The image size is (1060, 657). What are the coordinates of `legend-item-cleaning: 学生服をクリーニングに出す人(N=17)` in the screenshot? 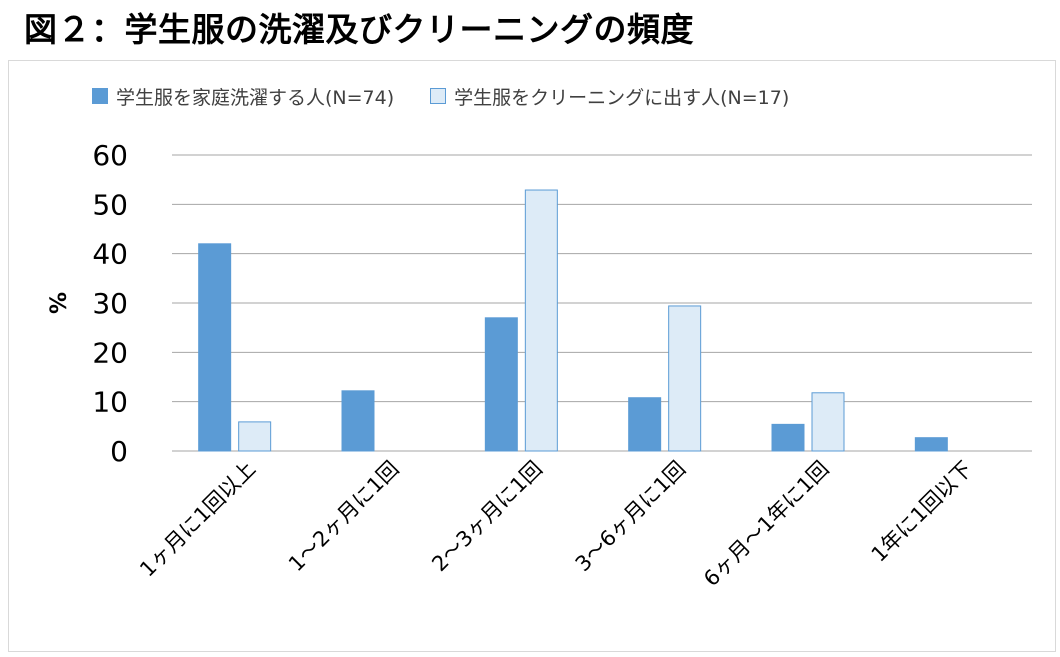 It's located at (609, 96).